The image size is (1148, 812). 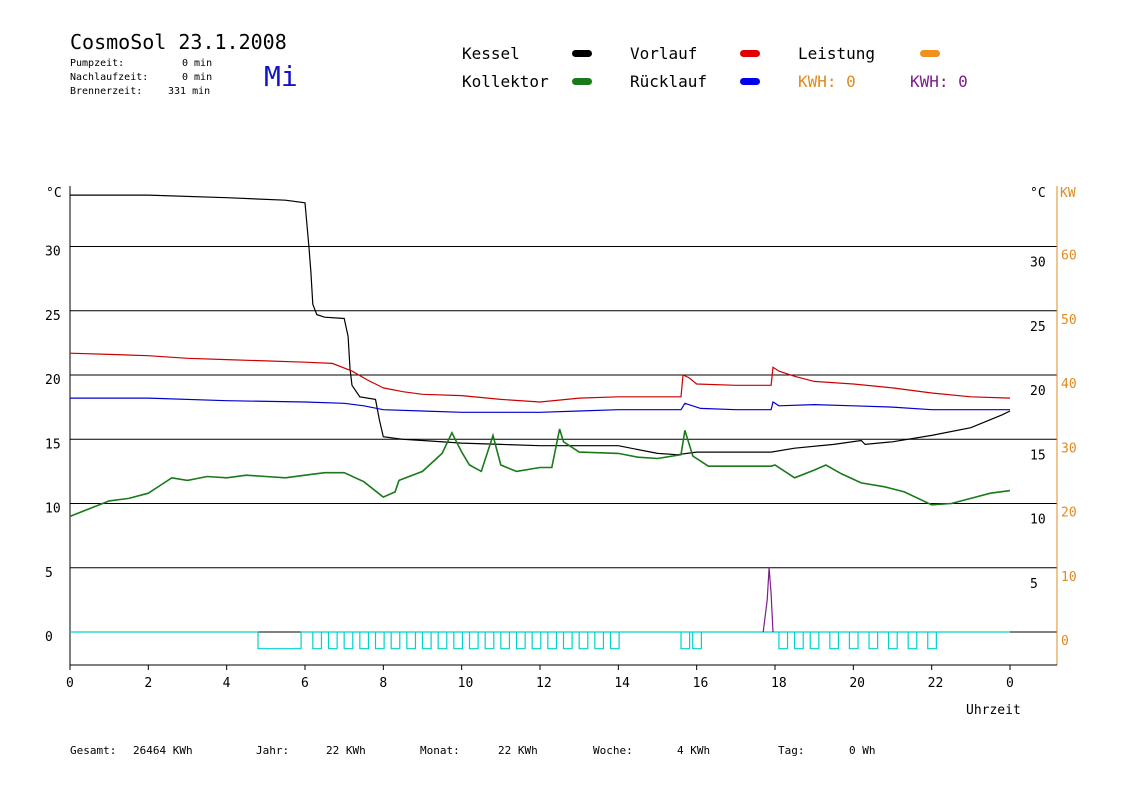 What do you see at coordinates (827, 81) in the screenshot?
I see `kwh-orange-label: KWH: 0` at bounding box center [827, 81].